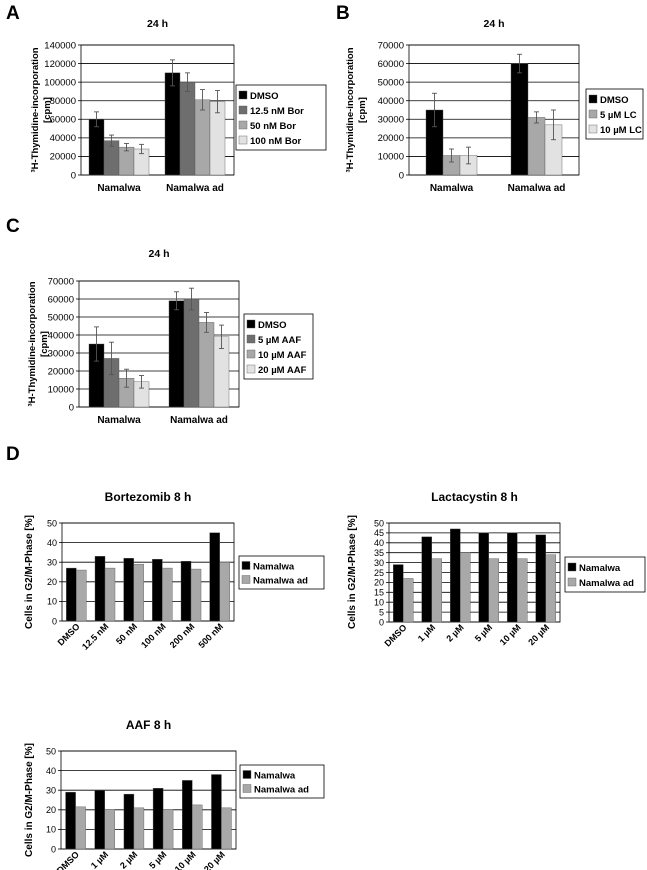 The width and height of the screenshot is (647, 870). I want to click on bar-dmso-namalwa-ad, so click(172, 124).